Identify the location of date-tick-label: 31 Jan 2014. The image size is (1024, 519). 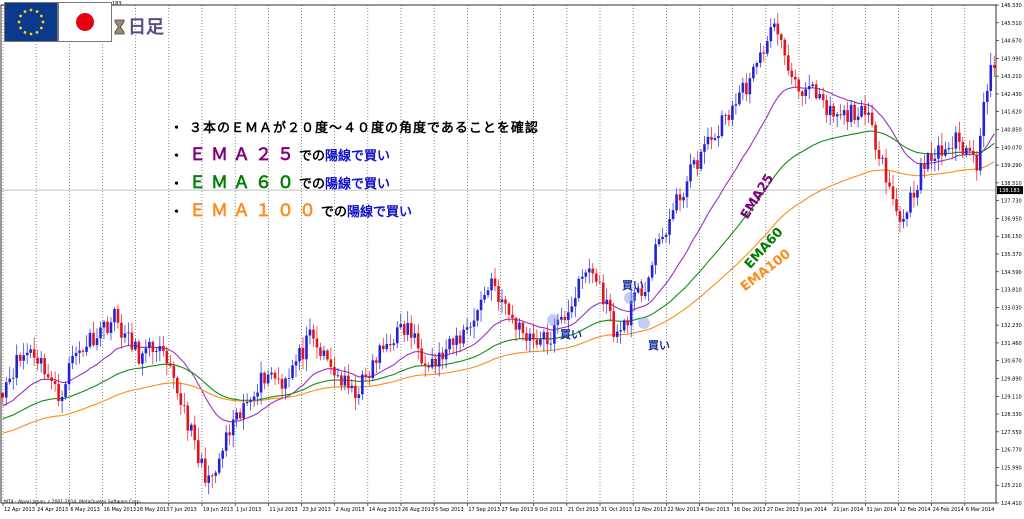
(881, 510).